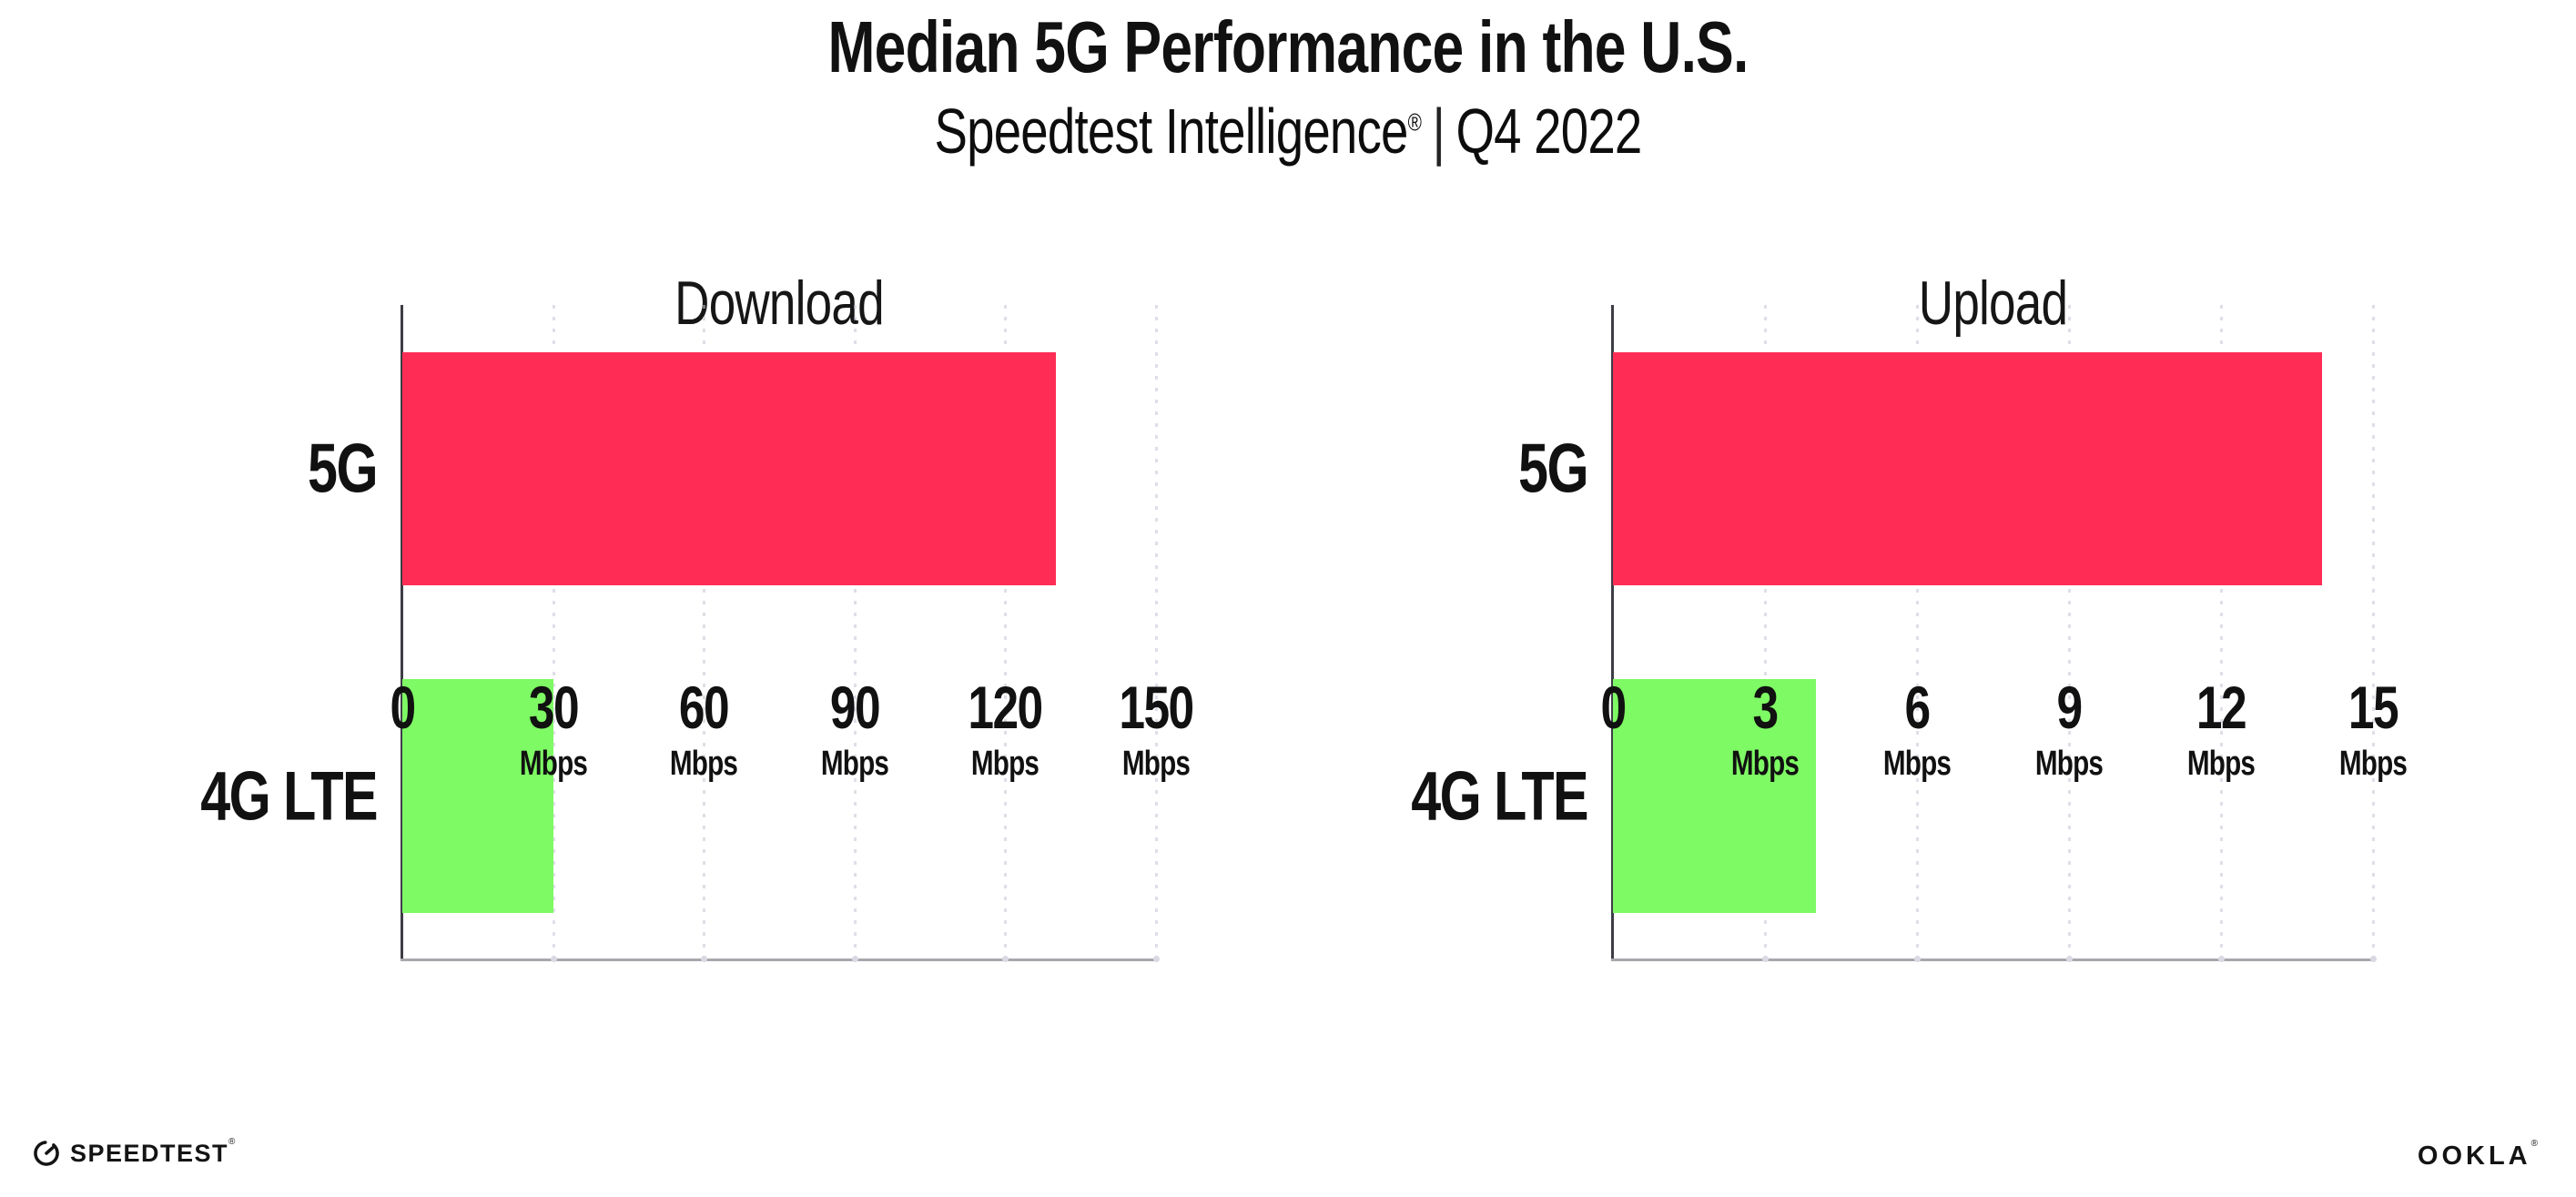 The width and height of the screenshot is (2576, 1197). Describe the element at coordinates (46, 1153) in the screenshot. I see `speedtest-gauge-icon` at that location.